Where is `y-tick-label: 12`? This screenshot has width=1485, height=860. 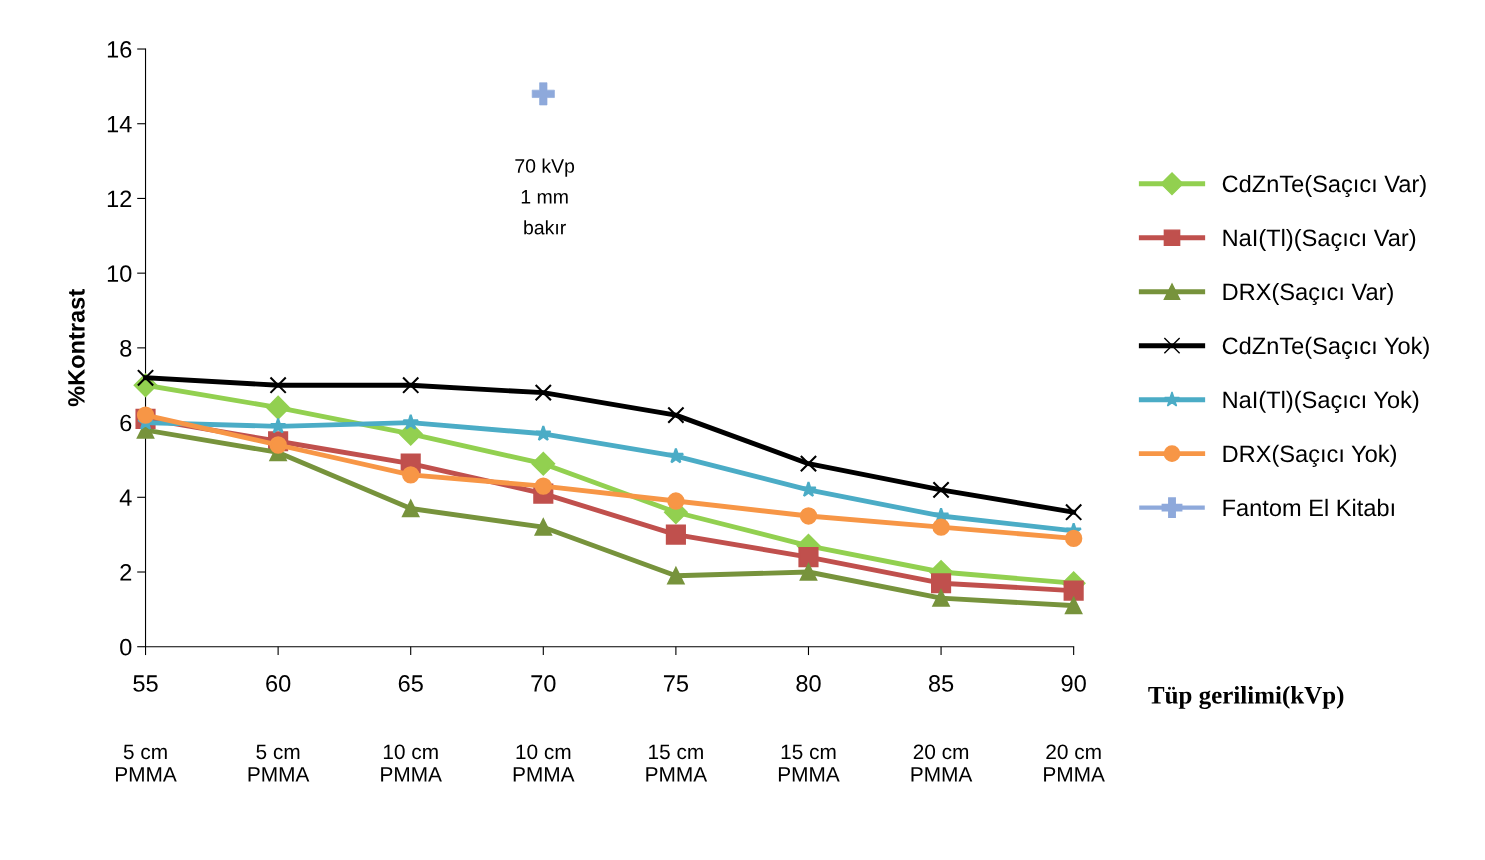 y-tick-label: 12 is located at coordinates (119, 198).